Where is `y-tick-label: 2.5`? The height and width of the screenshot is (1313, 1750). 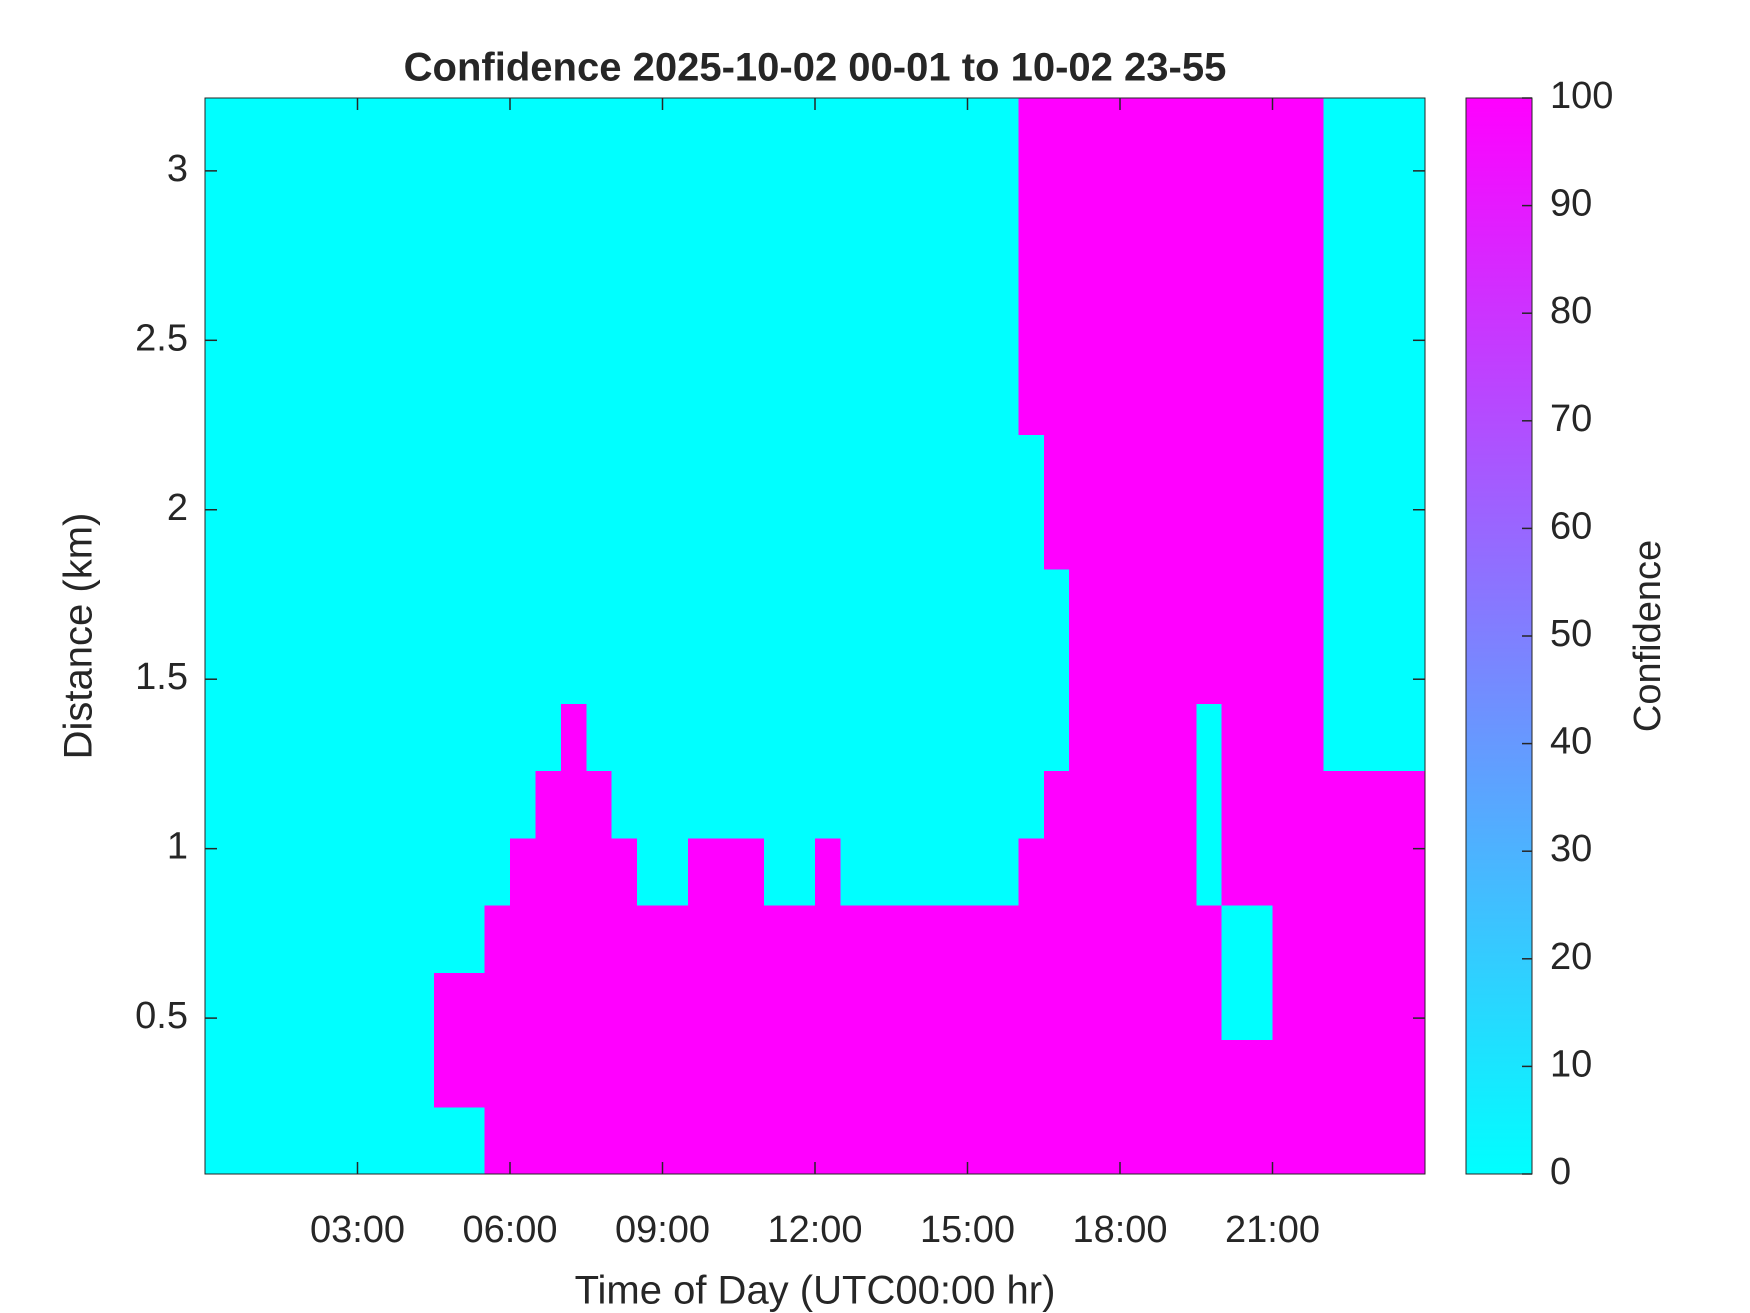
y-tick-label: 2.5 is located at coordinates (161, 338).